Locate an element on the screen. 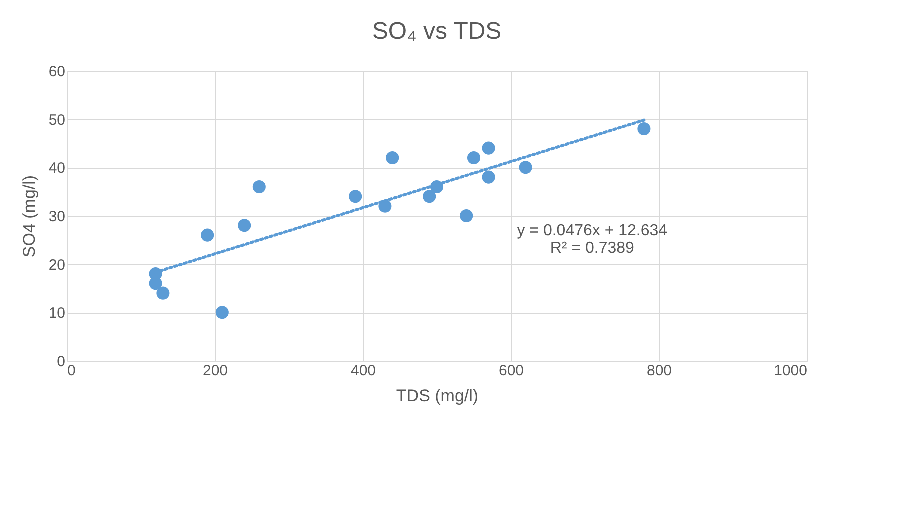 This screenshot has width=907, height=508. annotation: R² = 0.7389 is located at coordinates (592, 248).